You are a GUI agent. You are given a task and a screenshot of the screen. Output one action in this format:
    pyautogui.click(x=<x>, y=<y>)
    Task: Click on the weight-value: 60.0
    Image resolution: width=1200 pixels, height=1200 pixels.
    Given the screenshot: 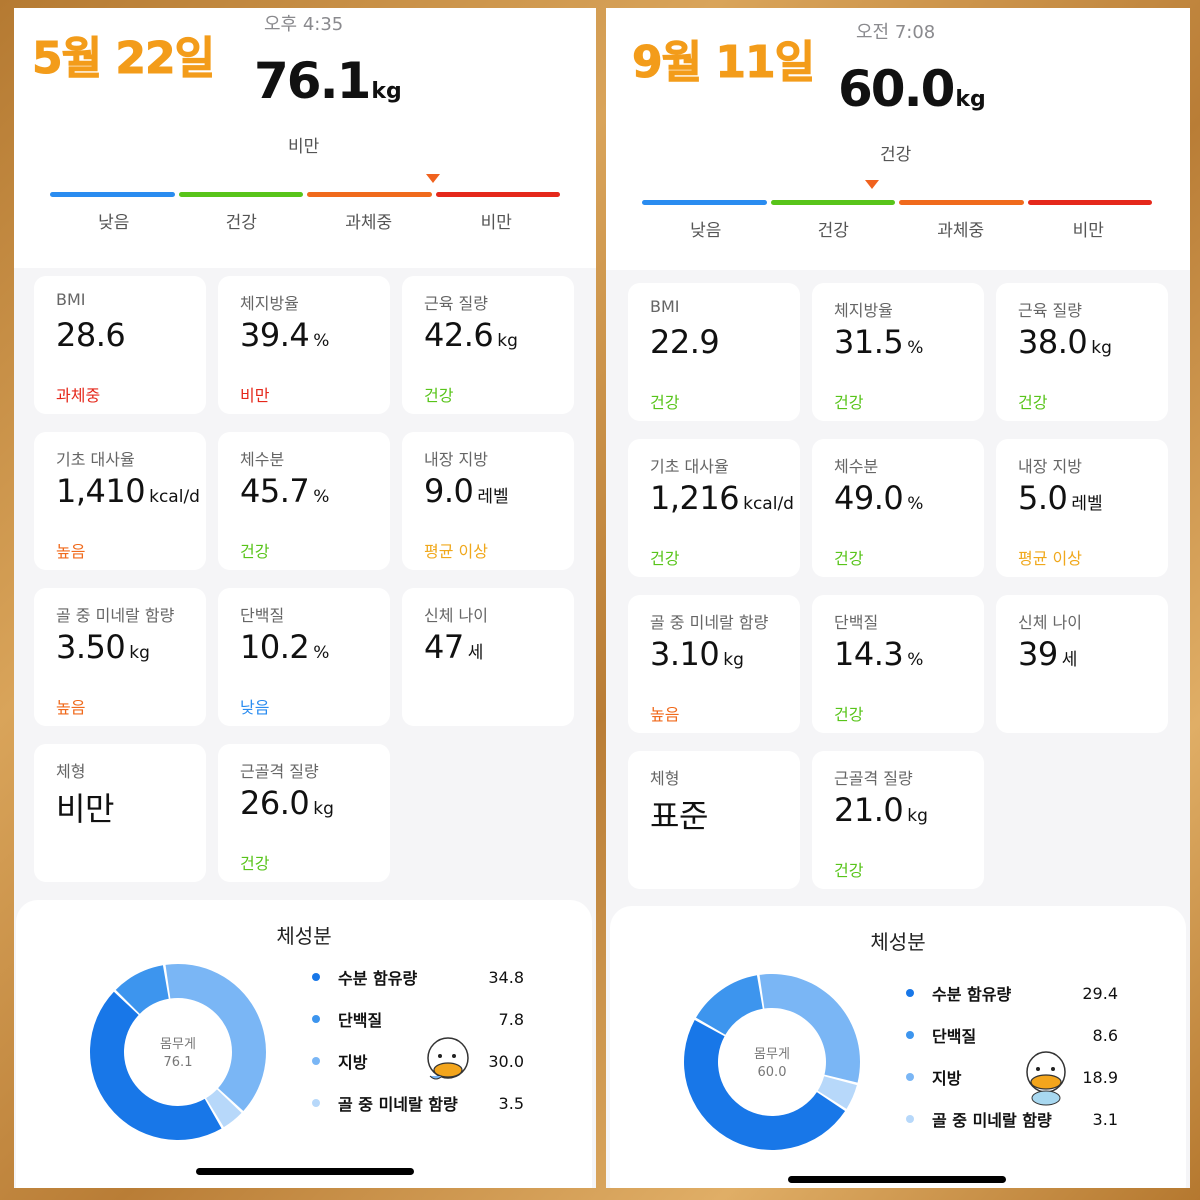 What is the action you would take?
    pyautogui.click(x=896, y=89)
    